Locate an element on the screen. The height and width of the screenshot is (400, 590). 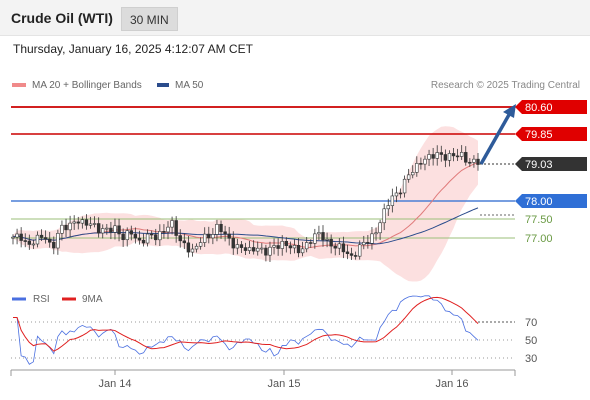
rsi-tick-30: 30 is located at coordinates (531, 359).